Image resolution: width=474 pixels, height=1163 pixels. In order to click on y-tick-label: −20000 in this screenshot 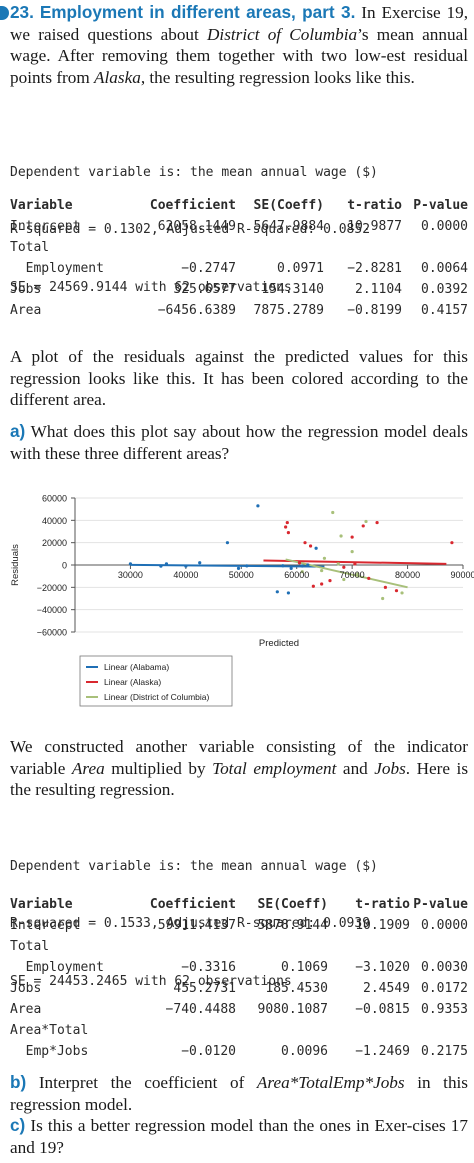, I will do `click(52, 588)`.